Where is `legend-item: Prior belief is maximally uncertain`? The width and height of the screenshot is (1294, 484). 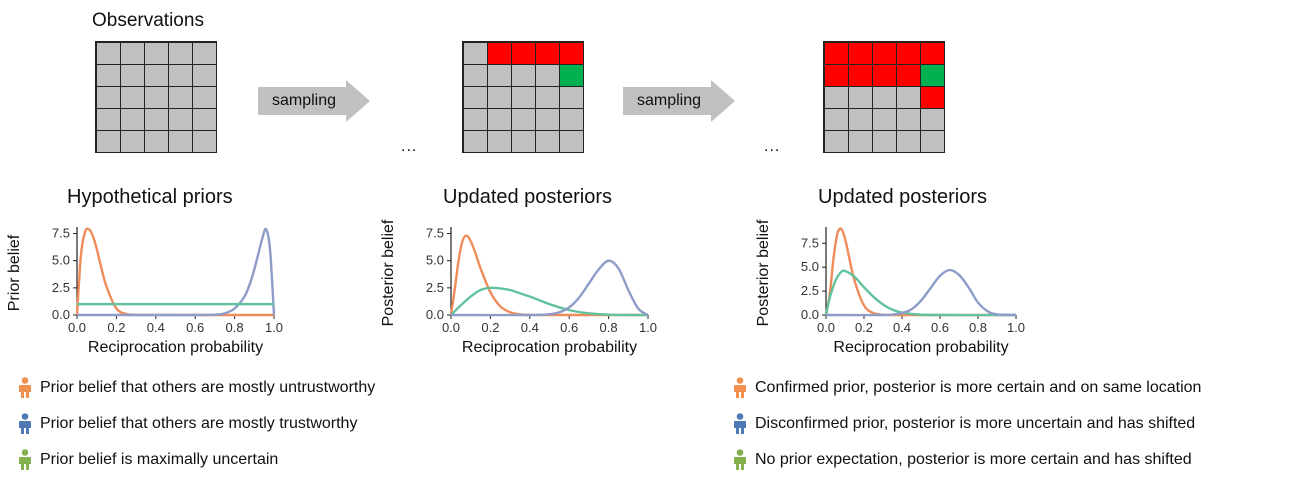 legend-item: Prior belief is maximally uncertain is located at coordinates (196, 460).